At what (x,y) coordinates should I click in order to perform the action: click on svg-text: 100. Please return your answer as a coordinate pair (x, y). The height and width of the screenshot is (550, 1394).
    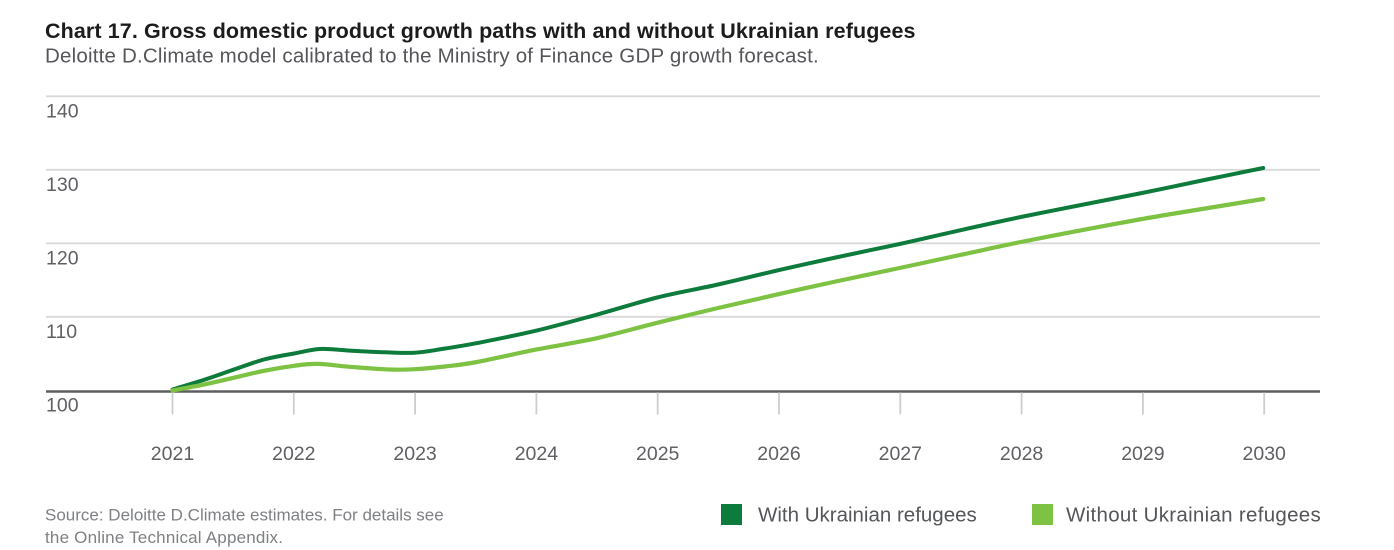
    Looking at the image, I should click on (62, 405).